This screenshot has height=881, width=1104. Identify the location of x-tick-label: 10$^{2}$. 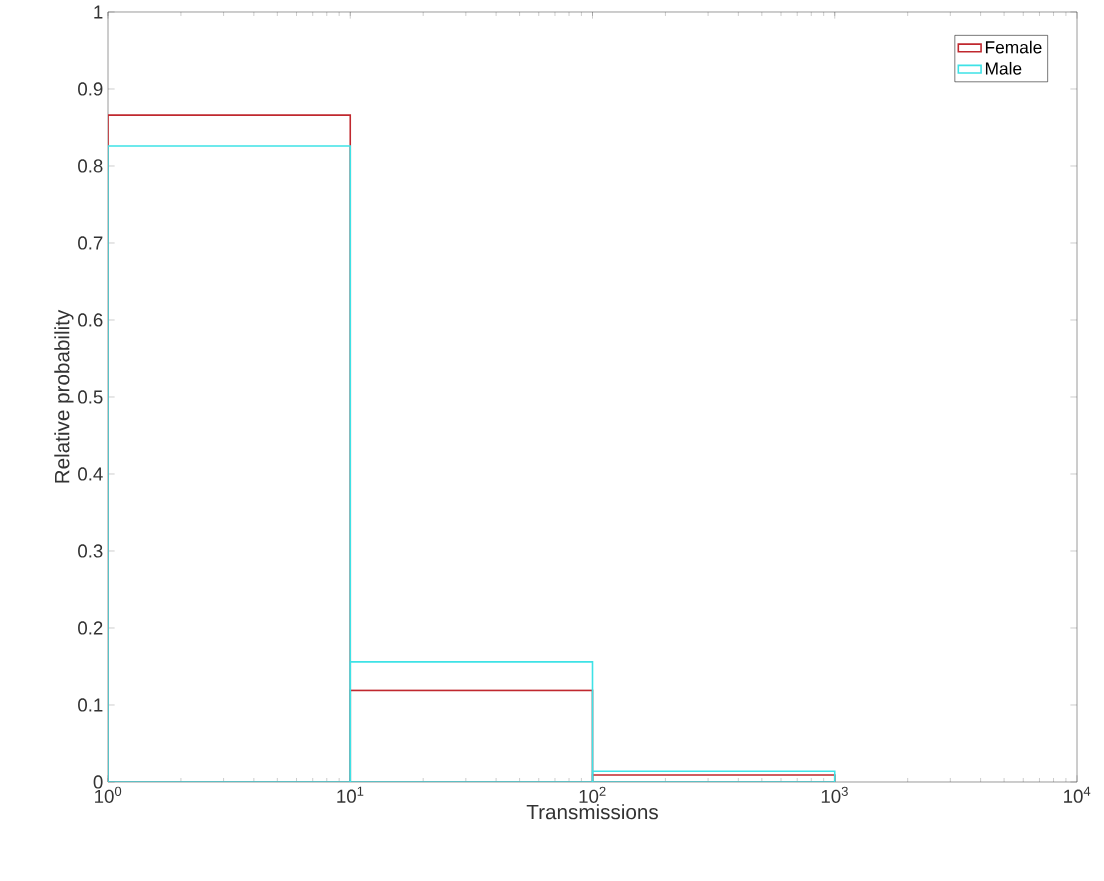
(592, 794).